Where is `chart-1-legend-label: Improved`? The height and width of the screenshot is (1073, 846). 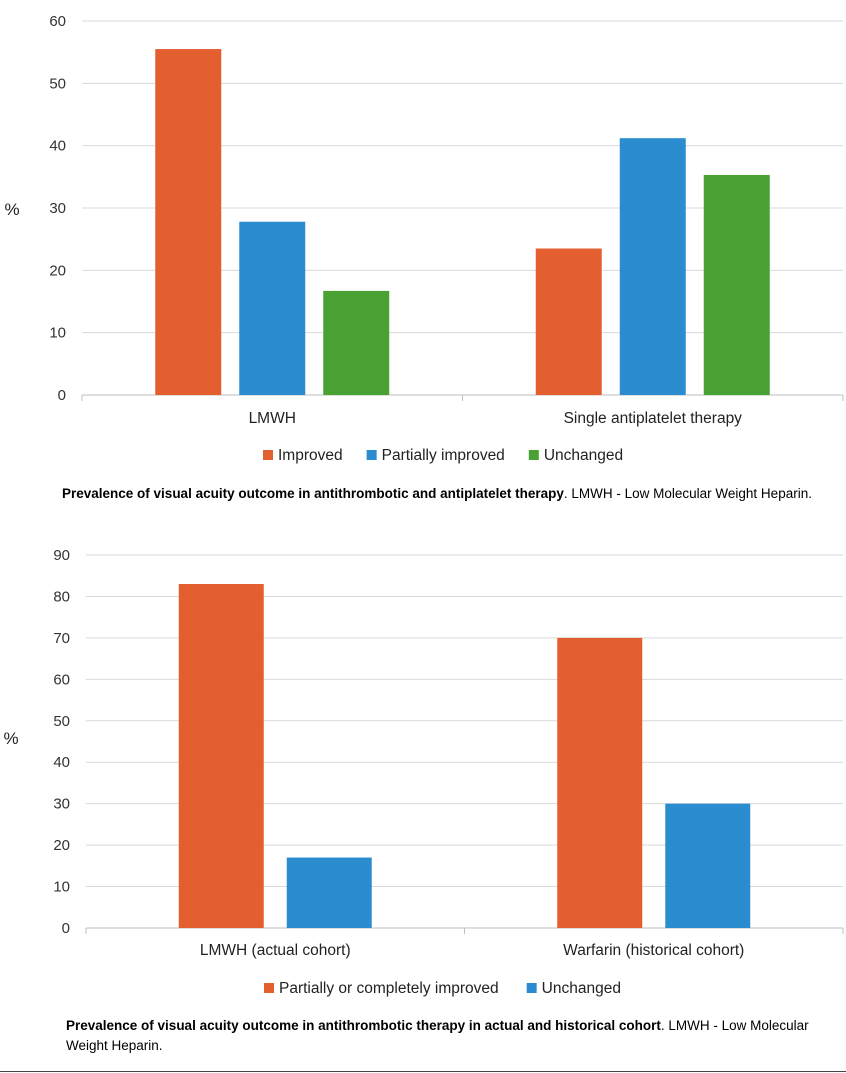
chart-1-legend-label: Improved is located at coordinates (310, 455).